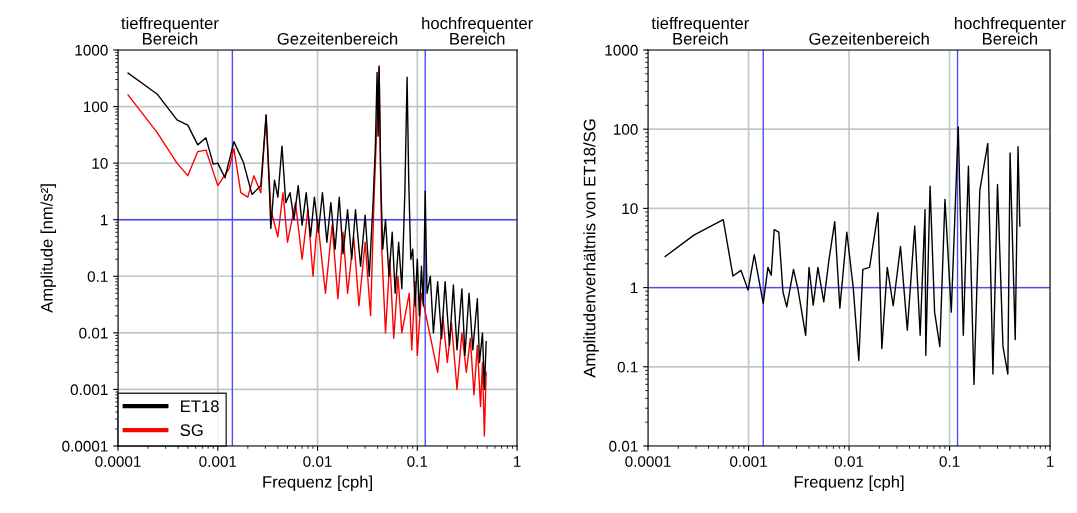 The image size is (1077, 513). I want to click on y-axis-title: Amplitude [nm/s²], so click(48, 248).